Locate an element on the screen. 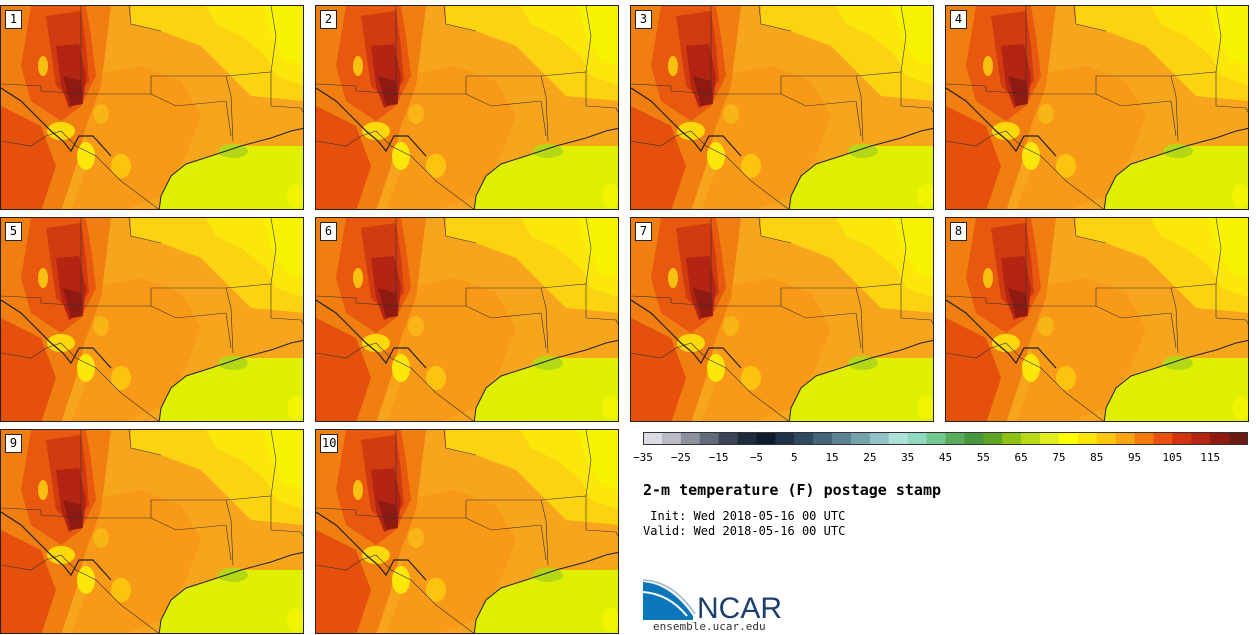 The image size is (1260, 635). member-number: 4 is located at coordinates (958, 19).